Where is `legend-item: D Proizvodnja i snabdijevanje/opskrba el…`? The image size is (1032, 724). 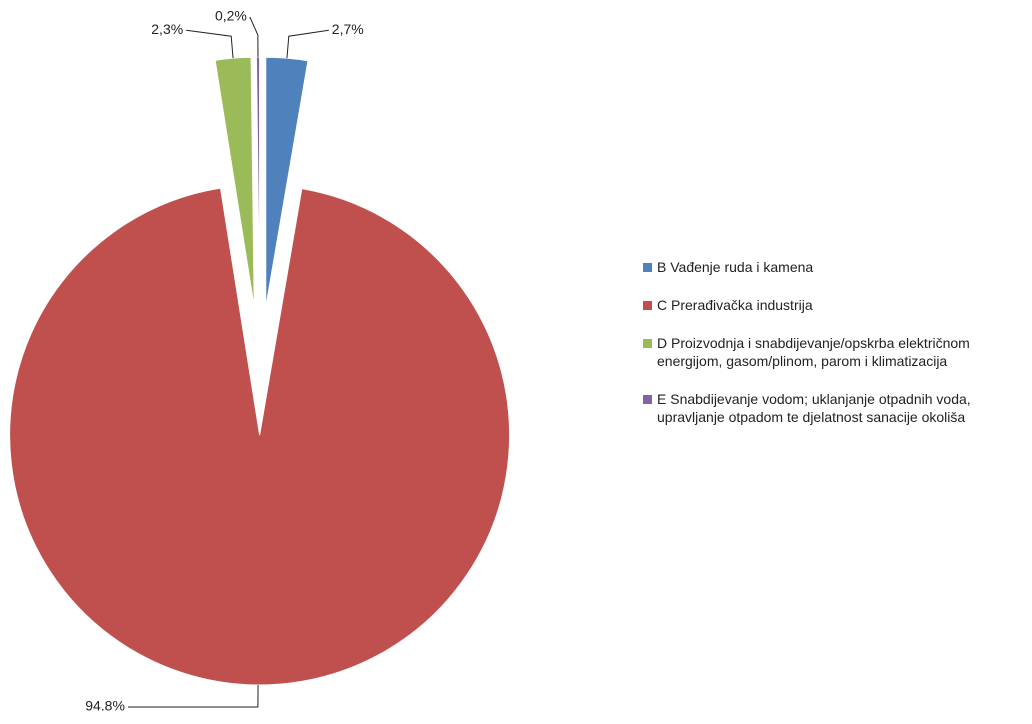 legend-item: D Proizvodnja i snabdijevanje/opskrba el… is located at coordinates (837, 352).